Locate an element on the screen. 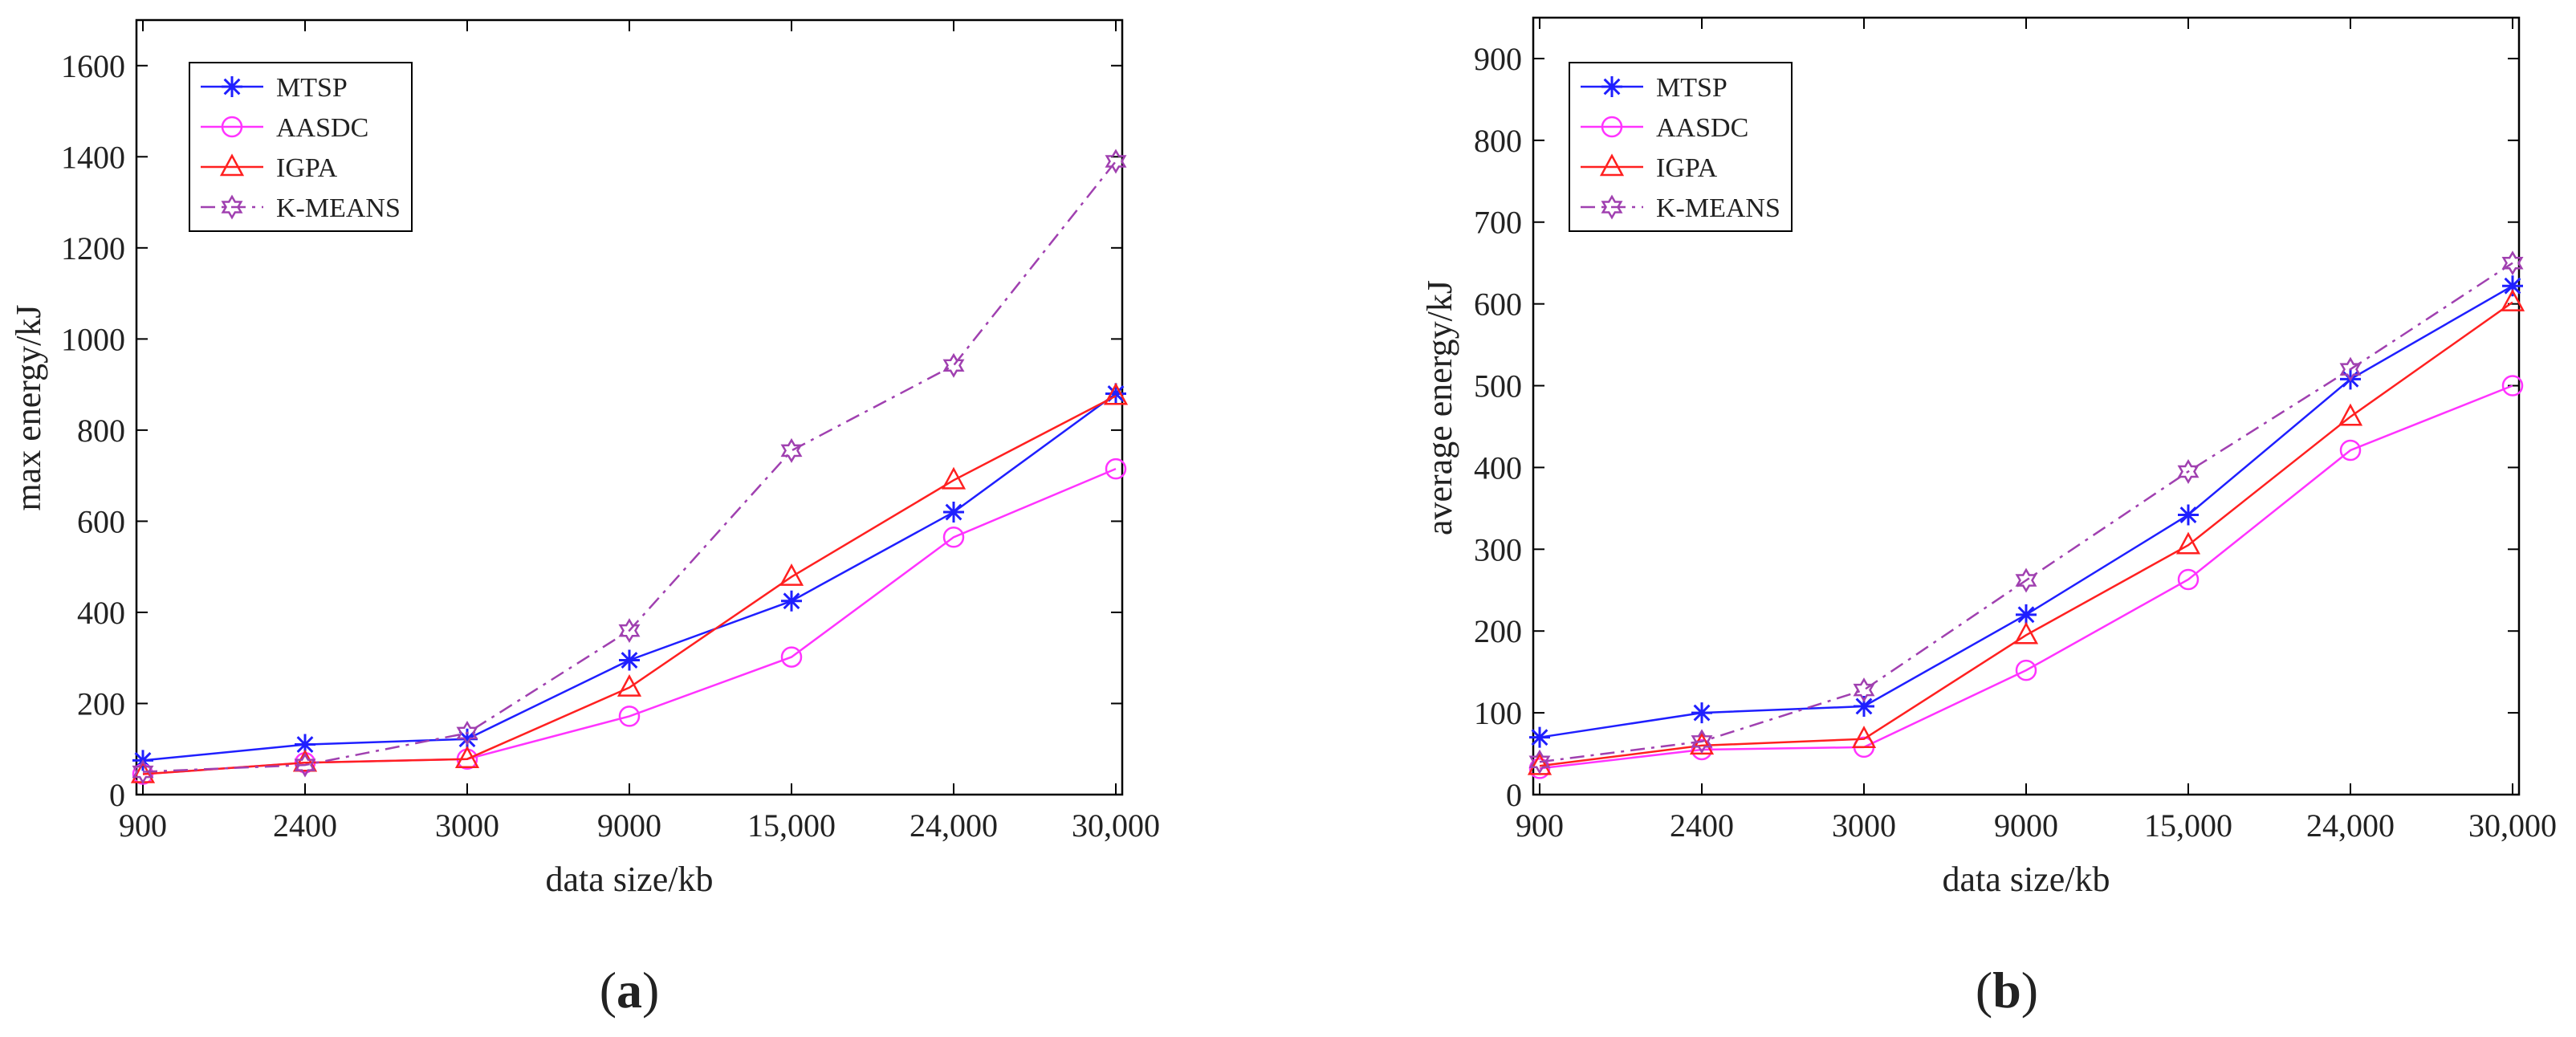 The image size is (2576, 1037). legend-marker-aasdc-b is located at coordinates (1612, 127).